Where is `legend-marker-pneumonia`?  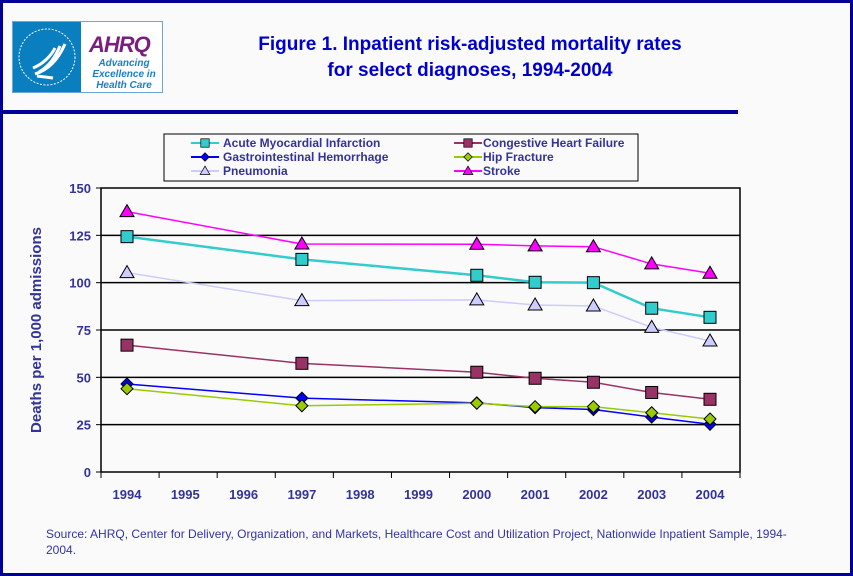
legend-marker-pneumonia is located at coordinates (205, 170).